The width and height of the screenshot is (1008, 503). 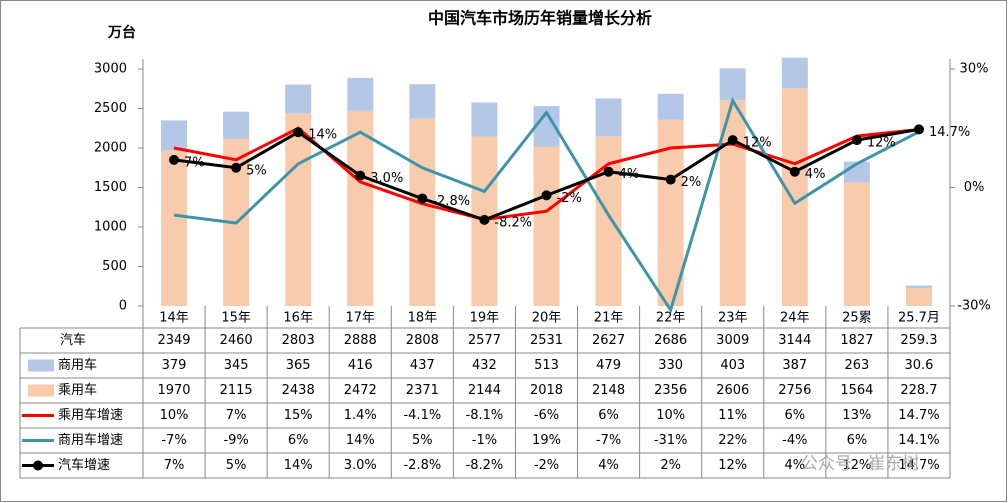 What do you see at coordinates (671, 440) in the screenshot?
I see `table-cell: -31%` at bounding box center [671, 440].